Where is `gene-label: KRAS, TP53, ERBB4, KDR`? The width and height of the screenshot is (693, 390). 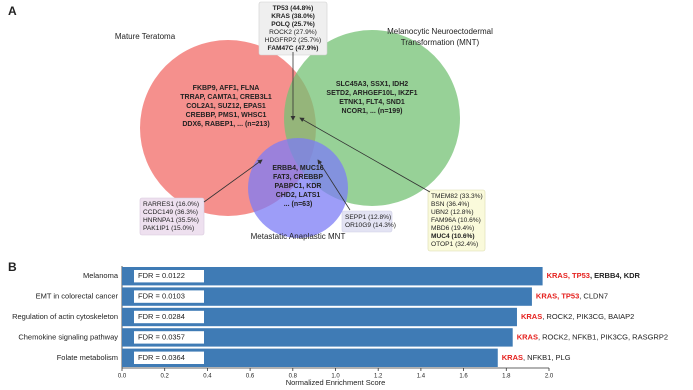 gene-label: KRAS, TP53, ERBB4, KDR is located at coordinates (594, 275).